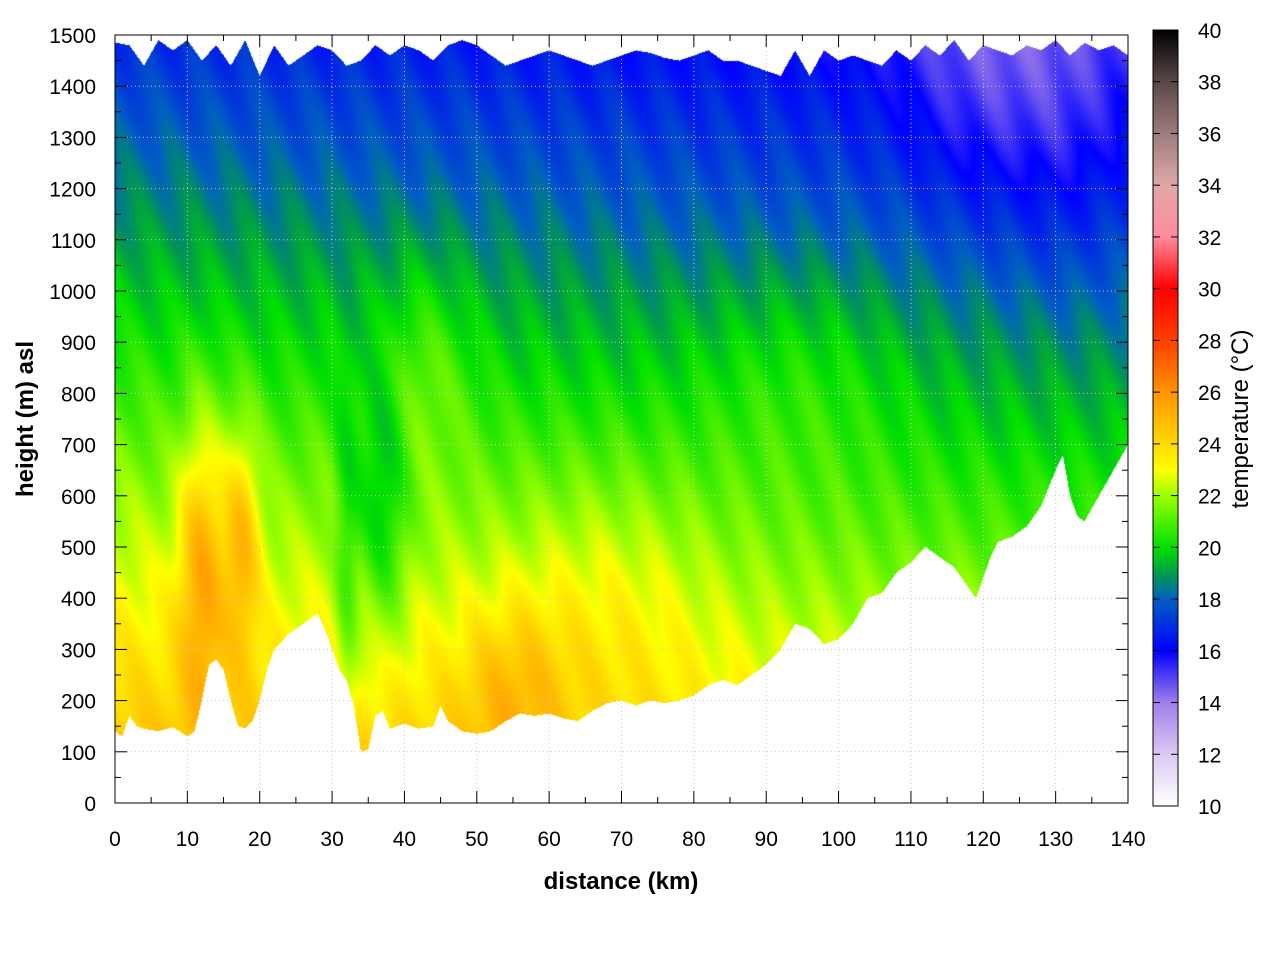 Image resolution: width=1280 pixels, height=960 pixels. What do you see at coordinates (1209, 548) in the screenshot?
I see `colorbar-tick-label: 20` at bounding box center [1209, 548].